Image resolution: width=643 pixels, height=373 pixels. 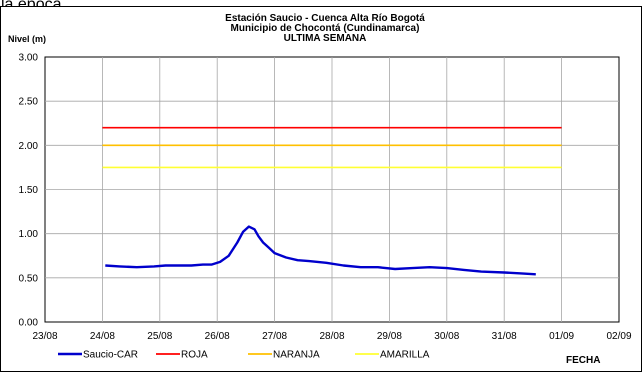 I want to click on x-tick-label: 28/08, so click(x=331, y=336).